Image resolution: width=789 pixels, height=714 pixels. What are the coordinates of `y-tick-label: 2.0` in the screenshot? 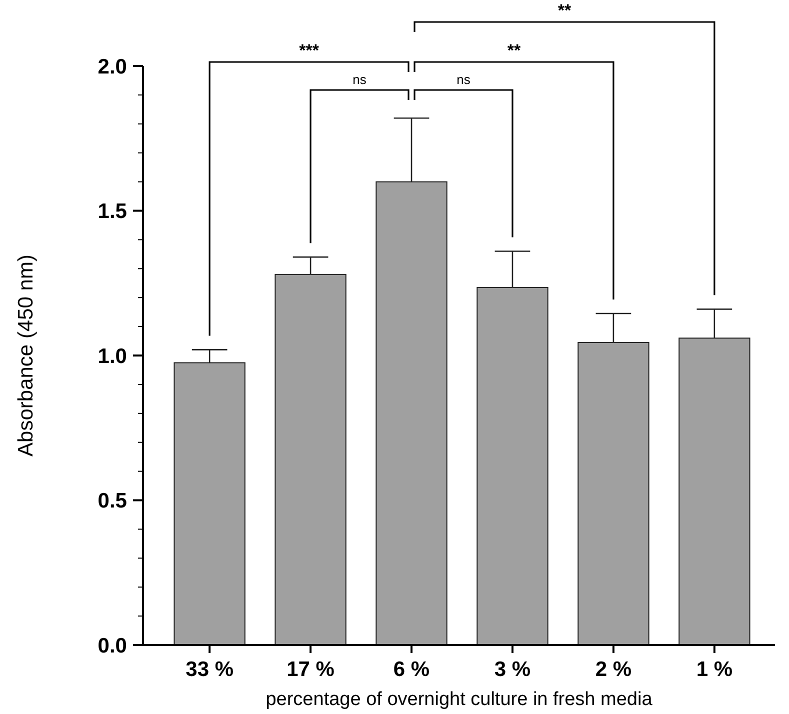 It's located at (112, 66).